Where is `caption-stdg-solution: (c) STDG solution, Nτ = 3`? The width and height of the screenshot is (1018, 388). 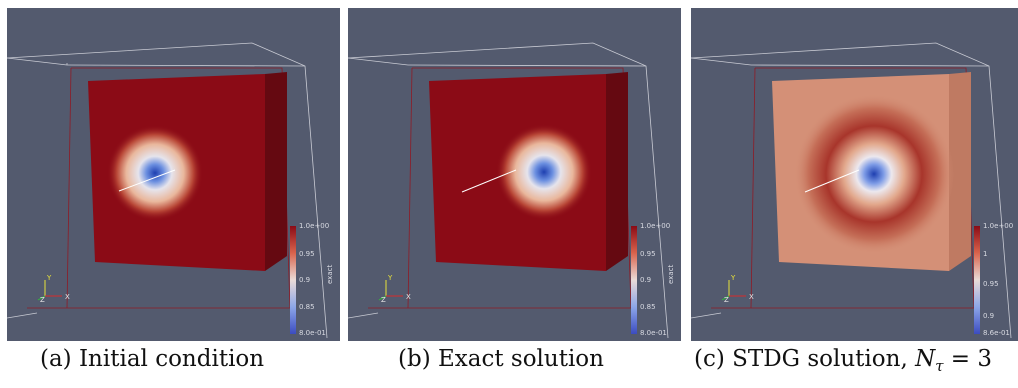 caption-stdg-solution: (c) STDG solution, Nτ = 3 is located at coordinates (856, 359).